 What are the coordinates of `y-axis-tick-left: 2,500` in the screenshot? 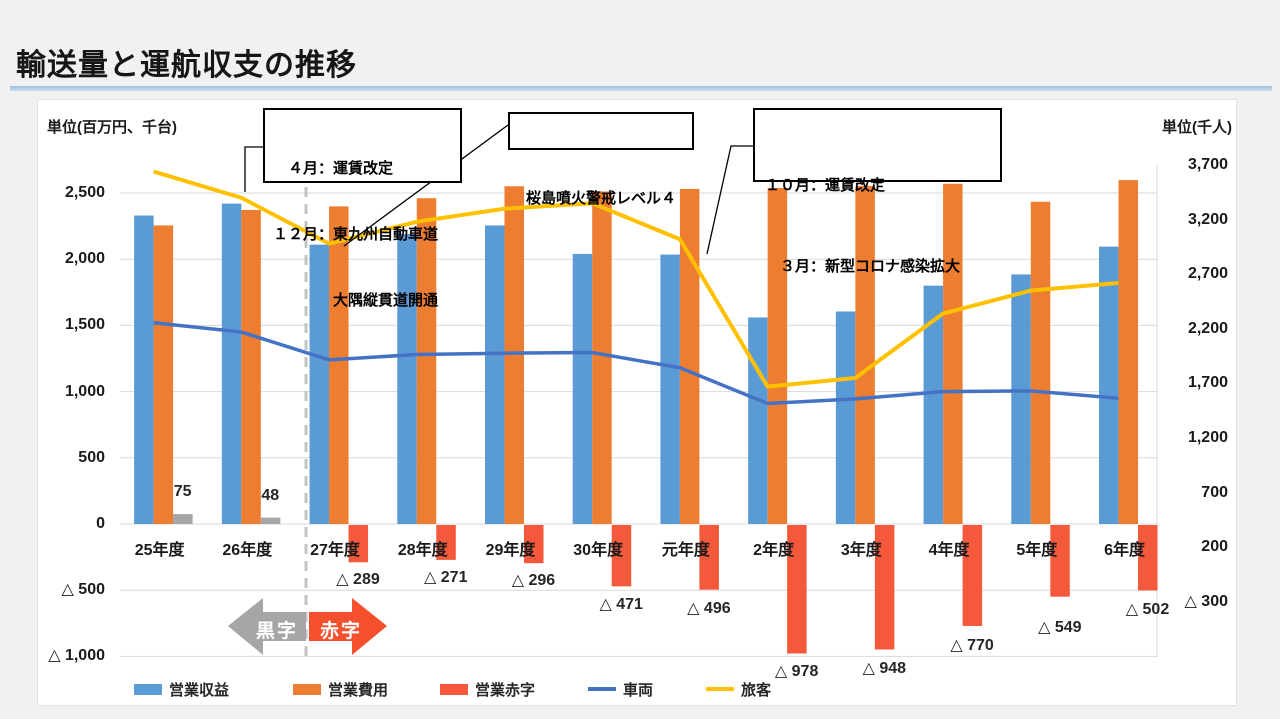 It's located at (84, 192).